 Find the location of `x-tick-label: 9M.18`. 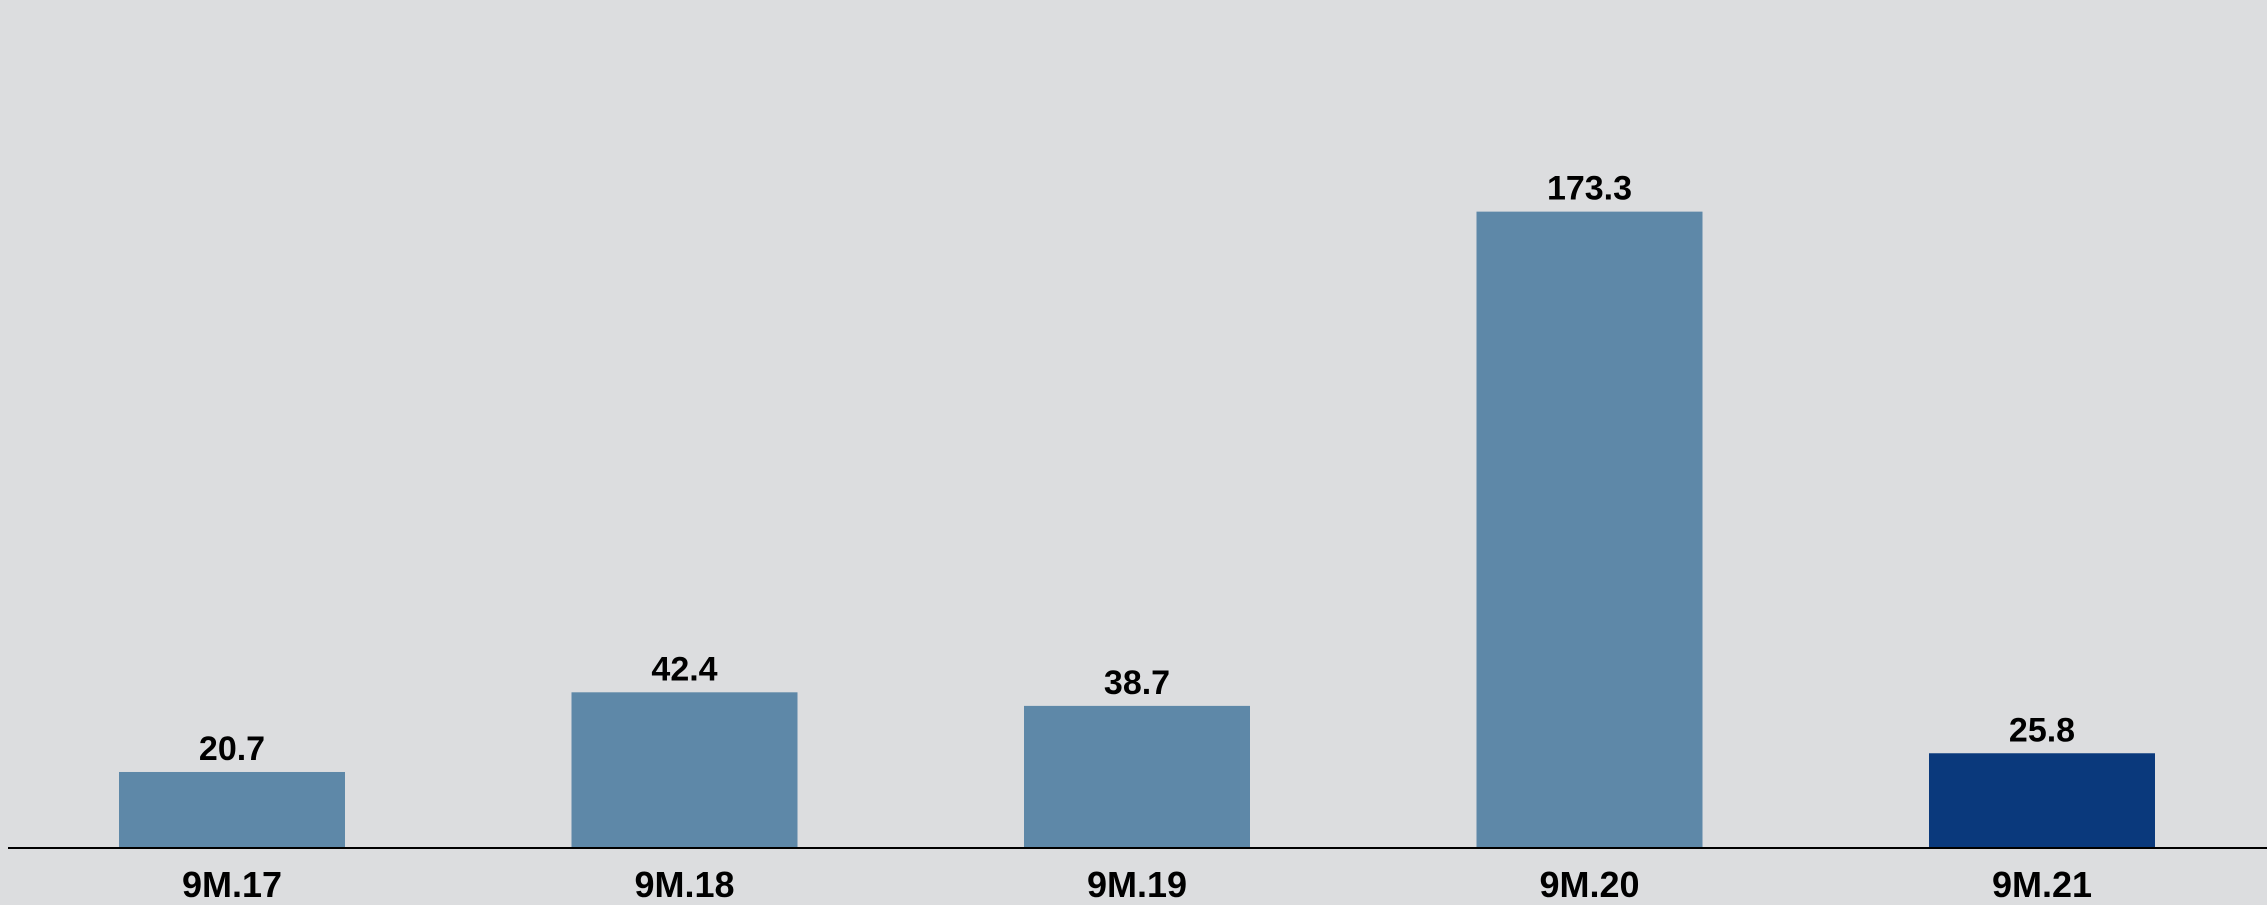

x-tick-label: 9M.18 is located at coordinates (684, 884).